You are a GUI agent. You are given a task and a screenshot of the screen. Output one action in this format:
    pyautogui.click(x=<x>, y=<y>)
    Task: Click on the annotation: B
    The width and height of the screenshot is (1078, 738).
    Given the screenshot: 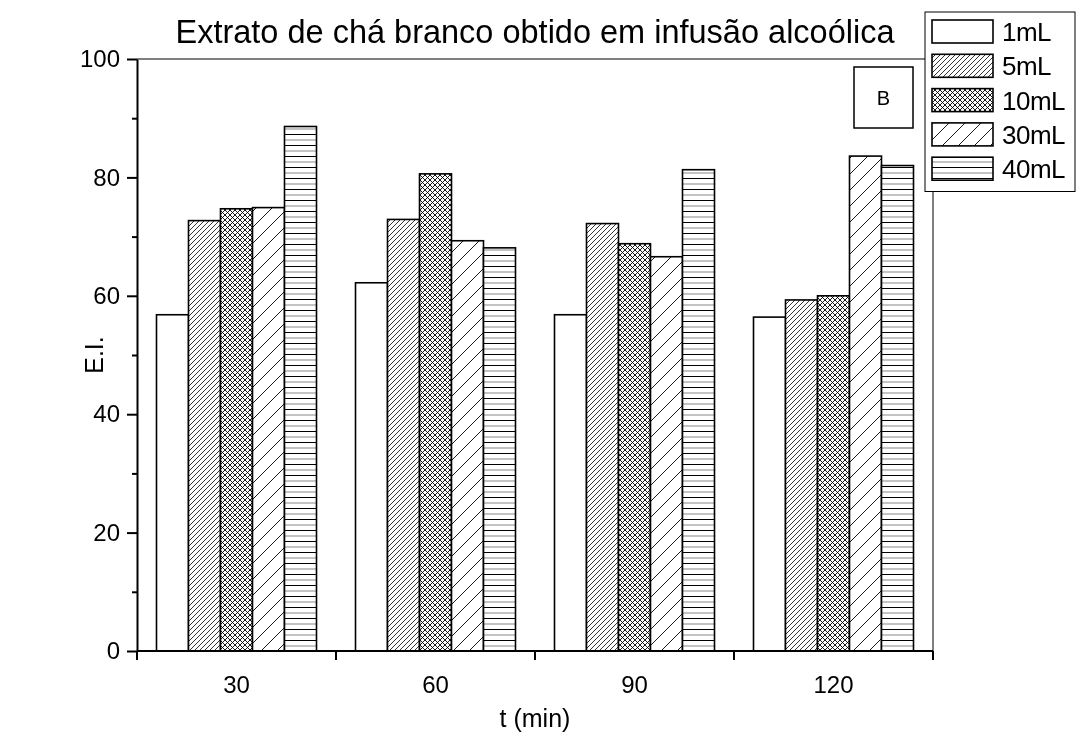 What is the action you would take?
    pyautogui.click(x=883, y=97)
    